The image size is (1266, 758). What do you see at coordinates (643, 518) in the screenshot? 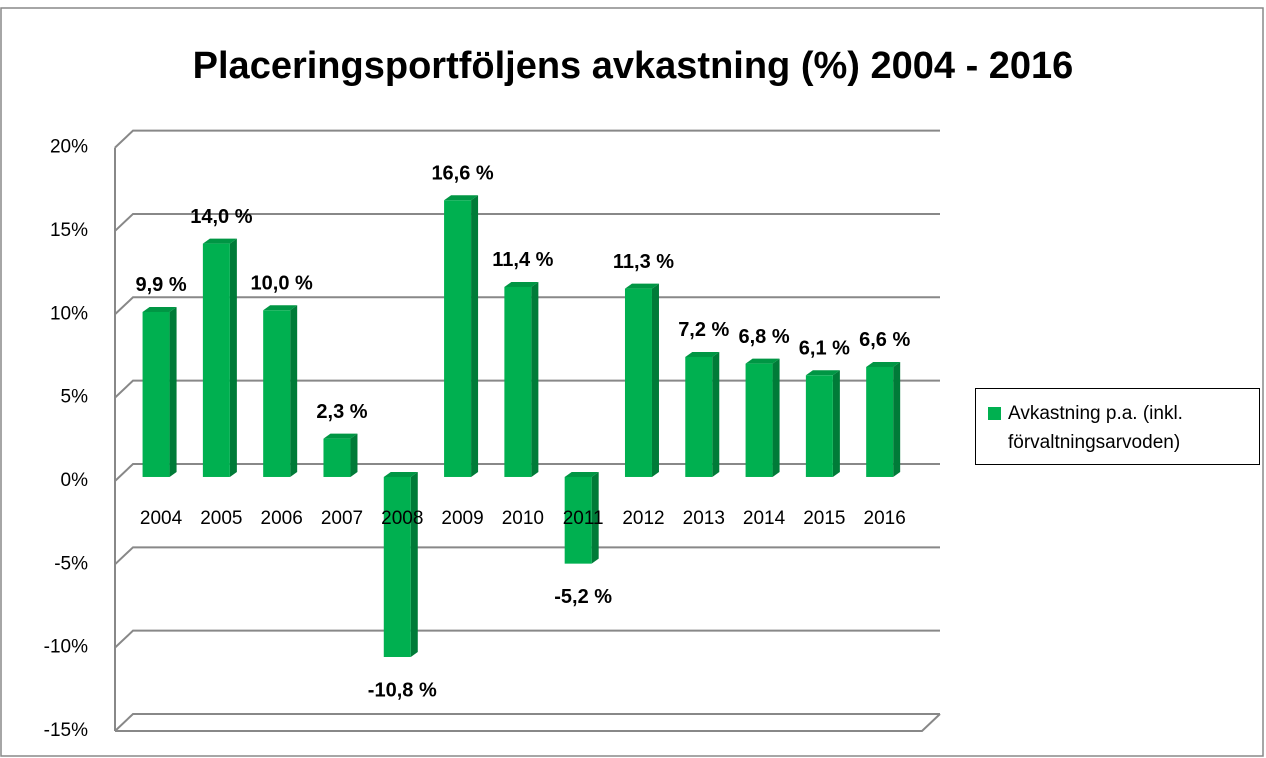
I see `x-tick-label: 2012` at bounding box center [643, 518].